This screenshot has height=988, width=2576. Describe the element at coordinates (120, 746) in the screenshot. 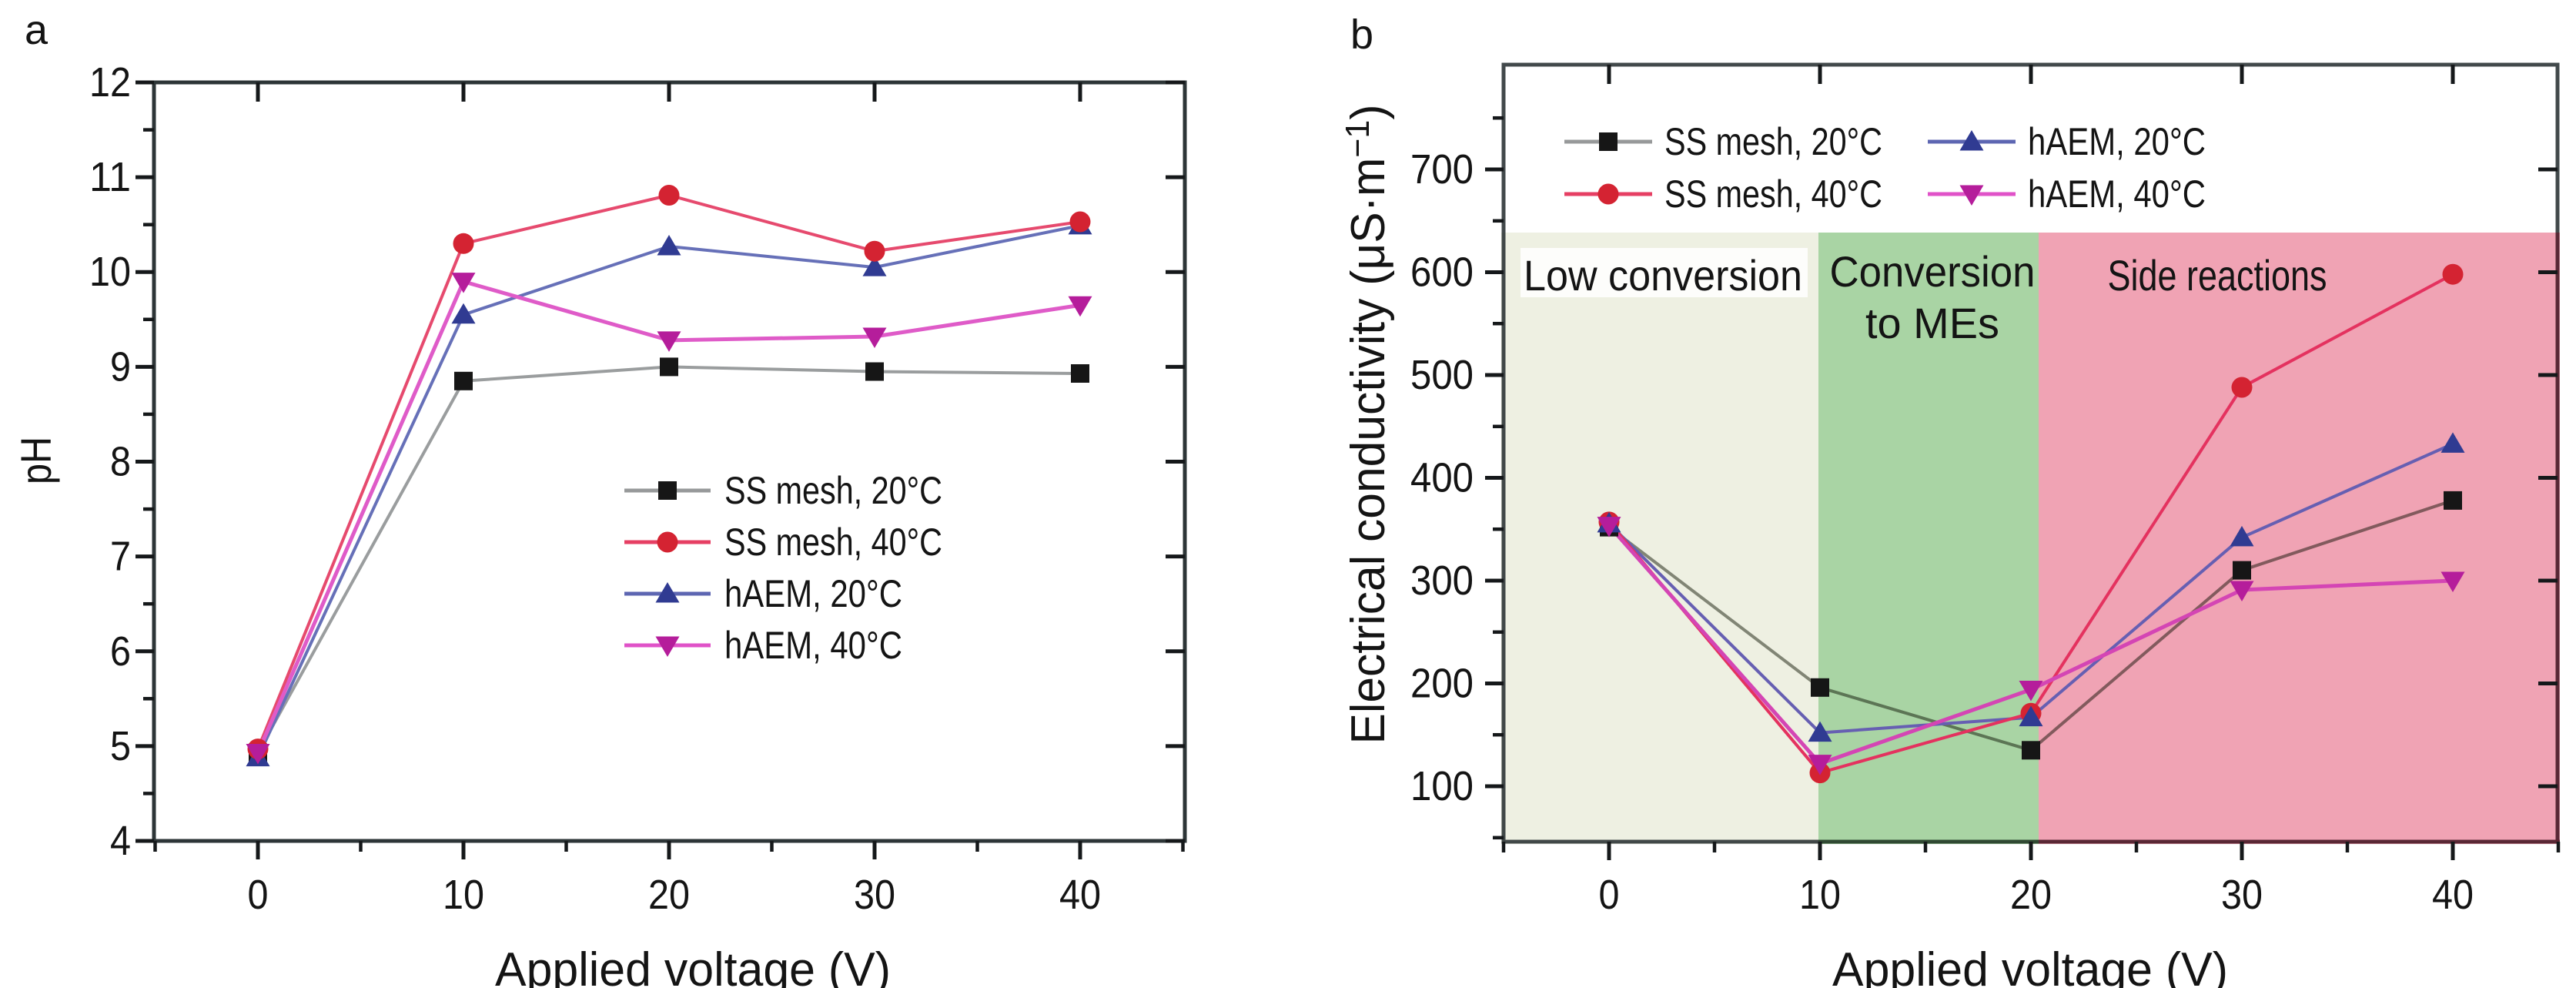

I see `svg-text: 5` at that location.